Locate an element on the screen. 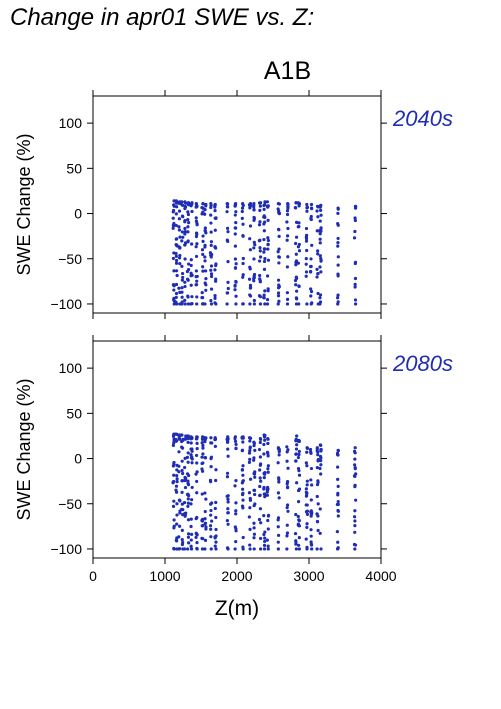 This screenshot has width=501, height=709. x-axis-title: Z(m) is located at coordinates (237, 608).